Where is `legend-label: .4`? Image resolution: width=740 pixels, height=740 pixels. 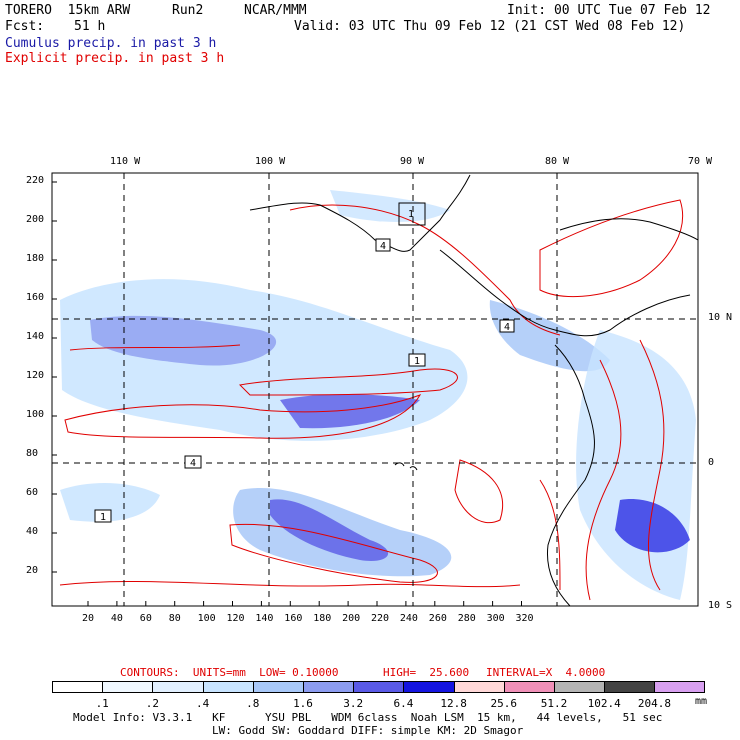 legend-label: .4 is located at coordinates (202, 703).